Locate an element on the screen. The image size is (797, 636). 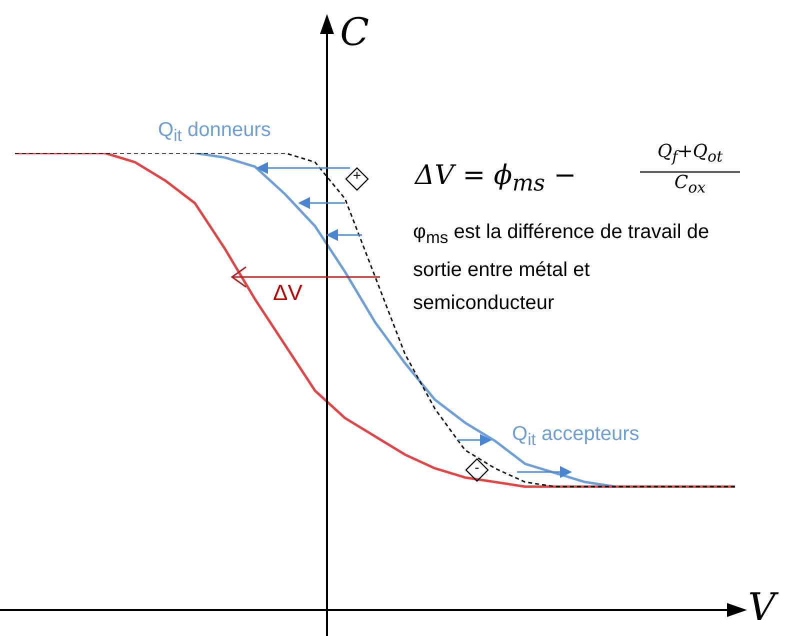
annotation: Q$_{it}$ accepteurs is located at coordinates (576, 436).